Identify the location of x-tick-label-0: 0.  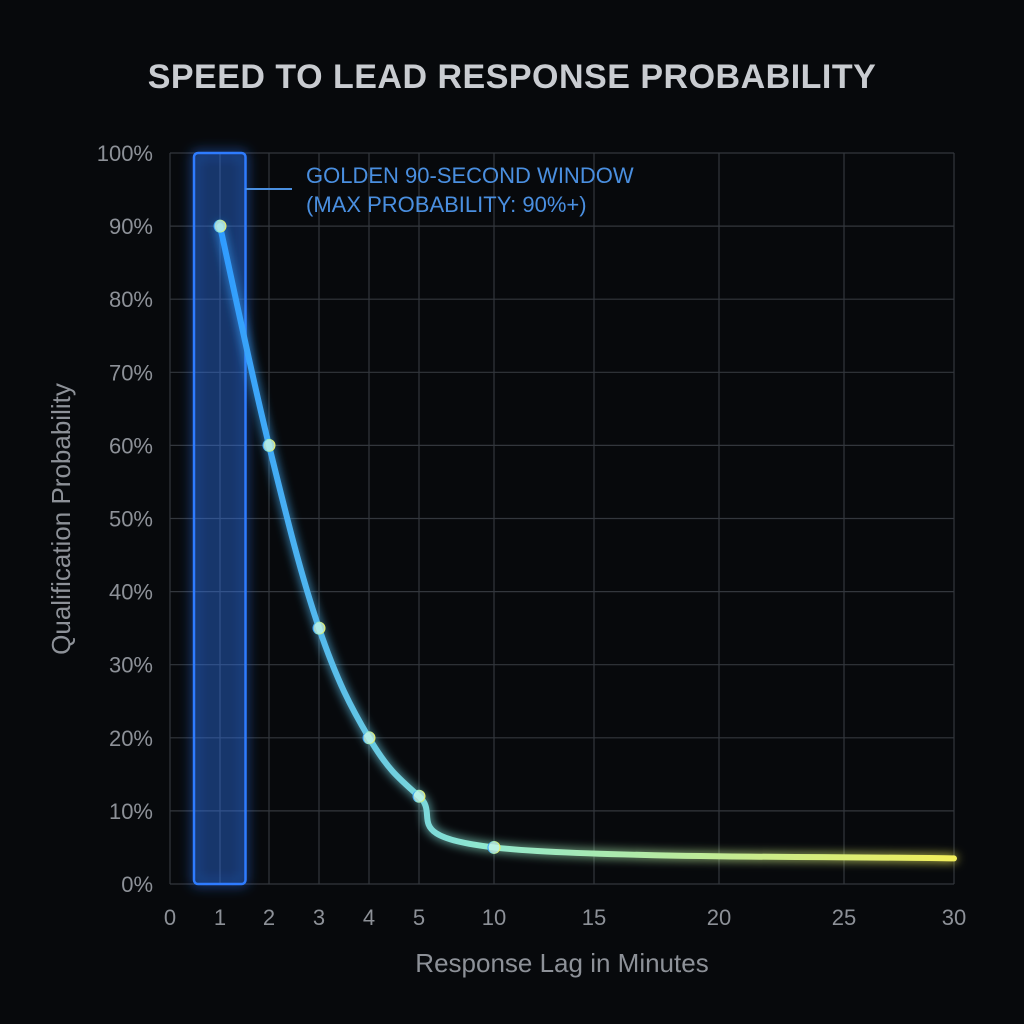
(170, 917).